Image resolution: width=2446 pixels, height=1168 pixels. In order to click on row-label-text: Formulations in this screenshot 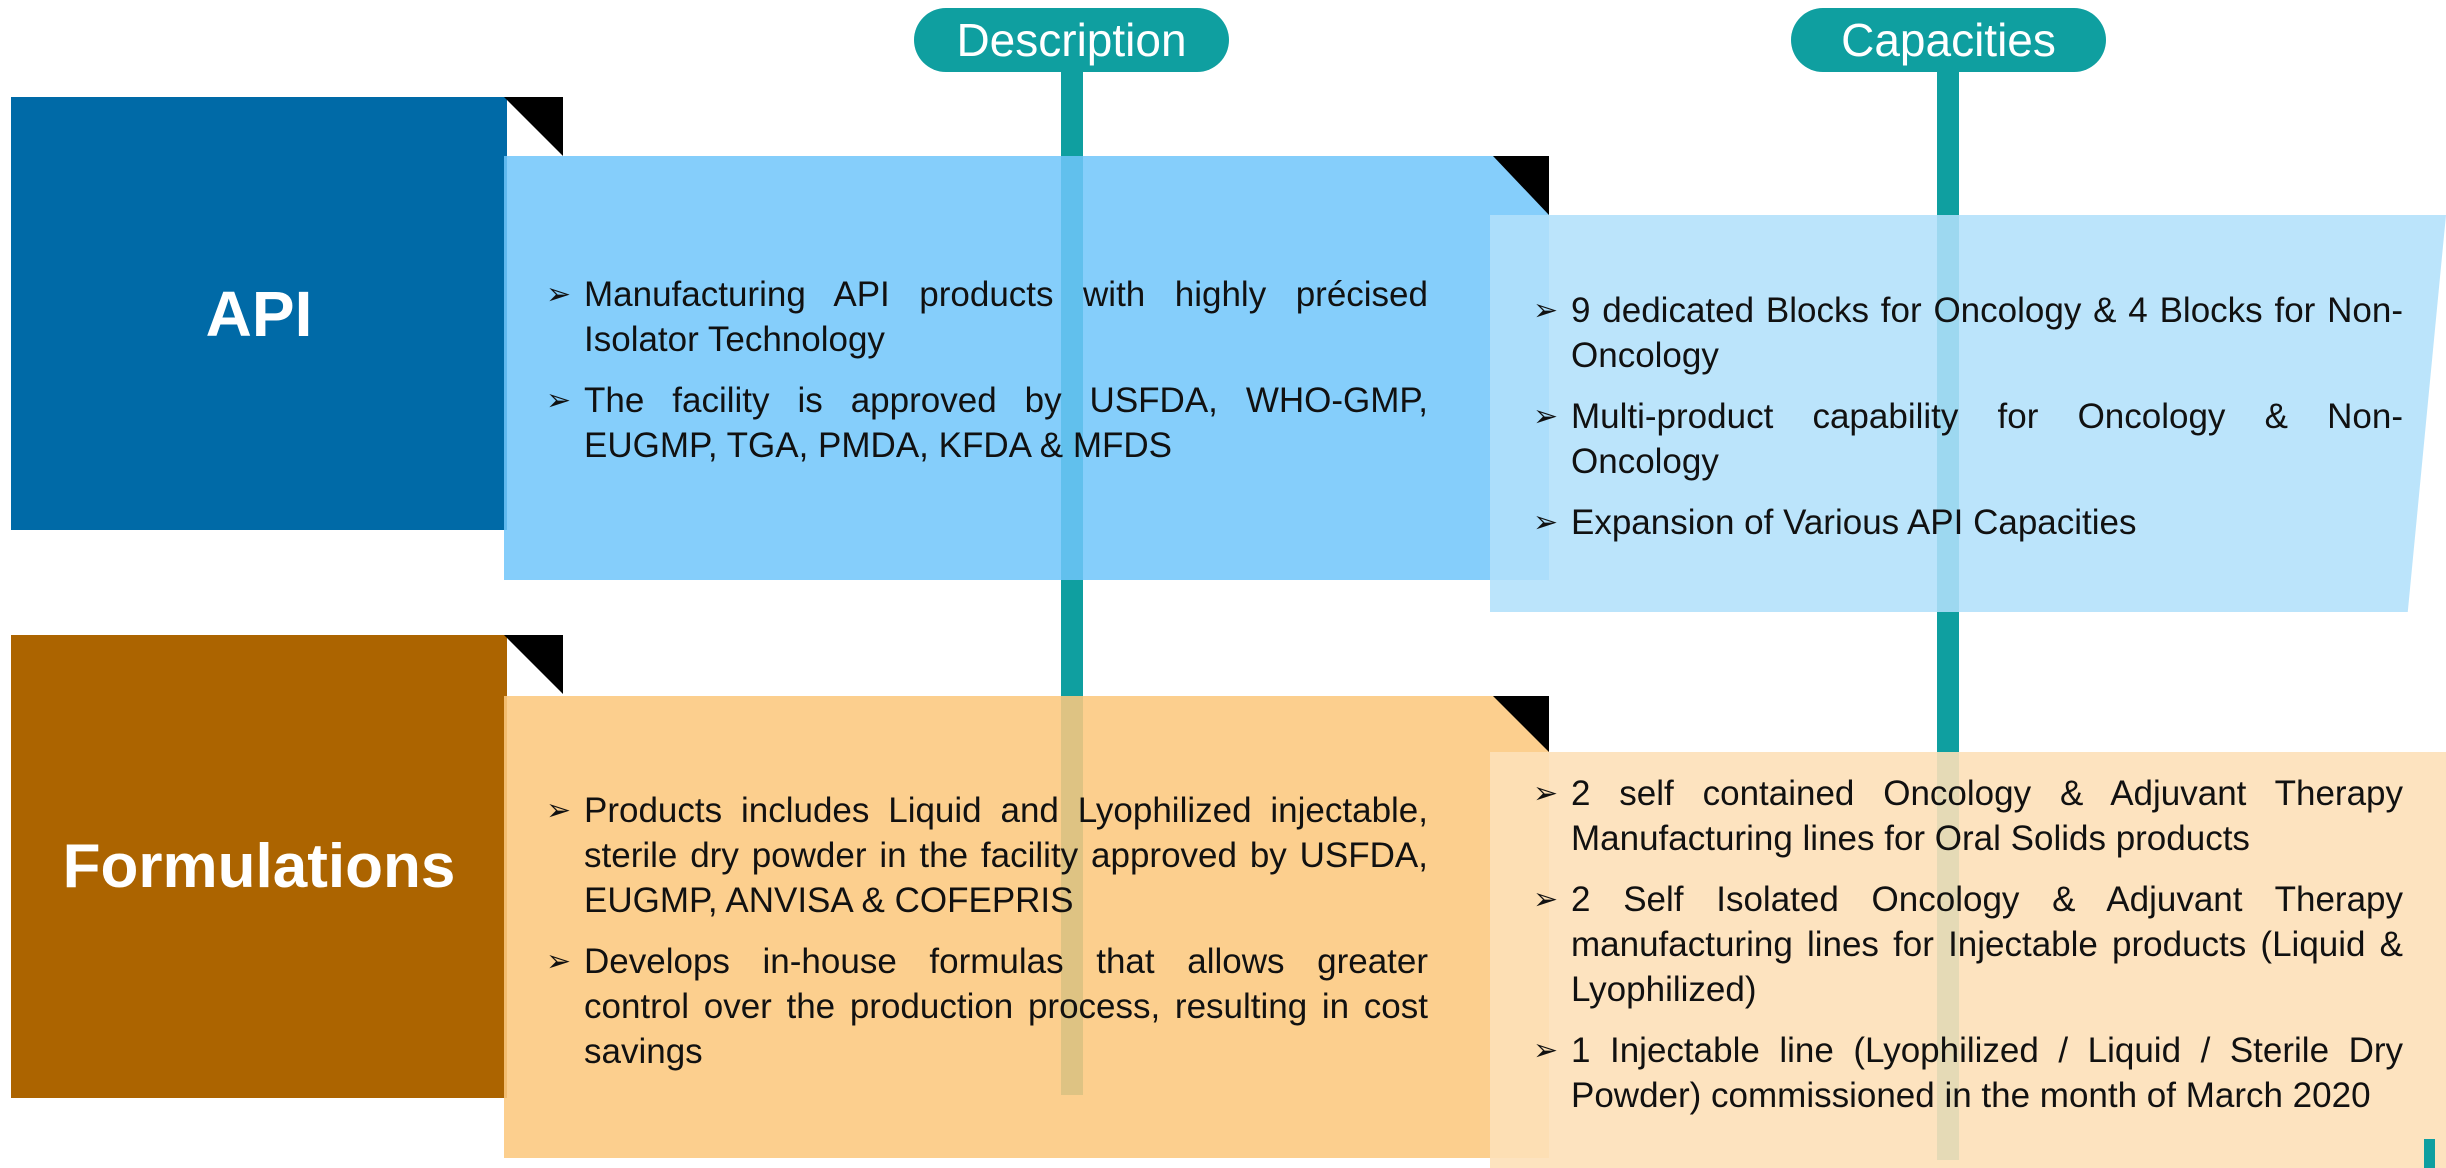, I will do `click(259, 866)`.